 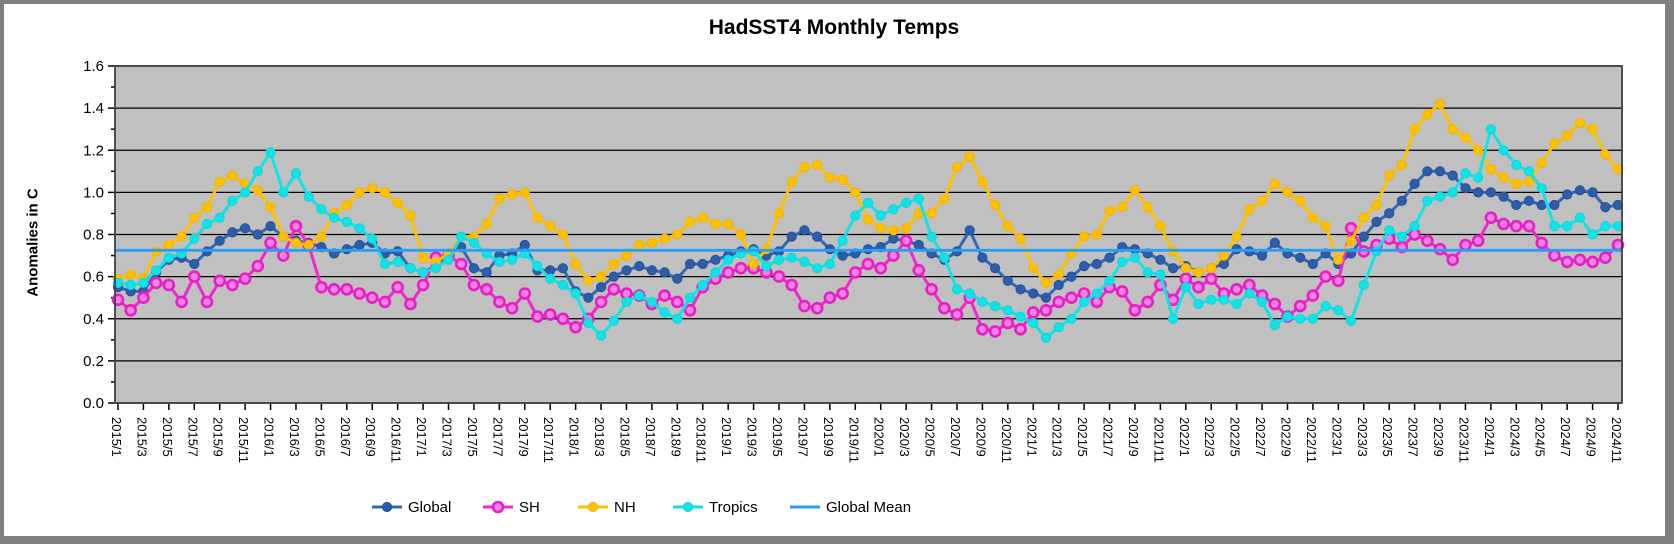 What do you see at coordinates (1031, 437) in the screenshot?
I see `x-tick-label: 2021/1` at bounding box center [1031, 437].